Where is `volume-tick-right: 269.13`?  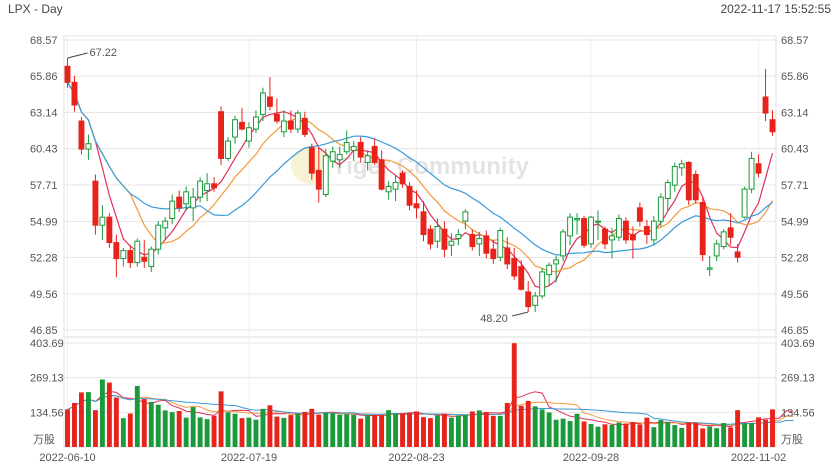 volume-tick-right: 269.13 is located at coordinates (798, 379).